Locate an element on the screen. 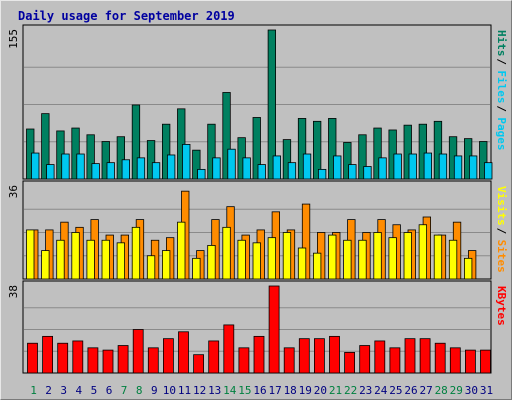  legend-sites: Sites is located at coordinates (501, 256).